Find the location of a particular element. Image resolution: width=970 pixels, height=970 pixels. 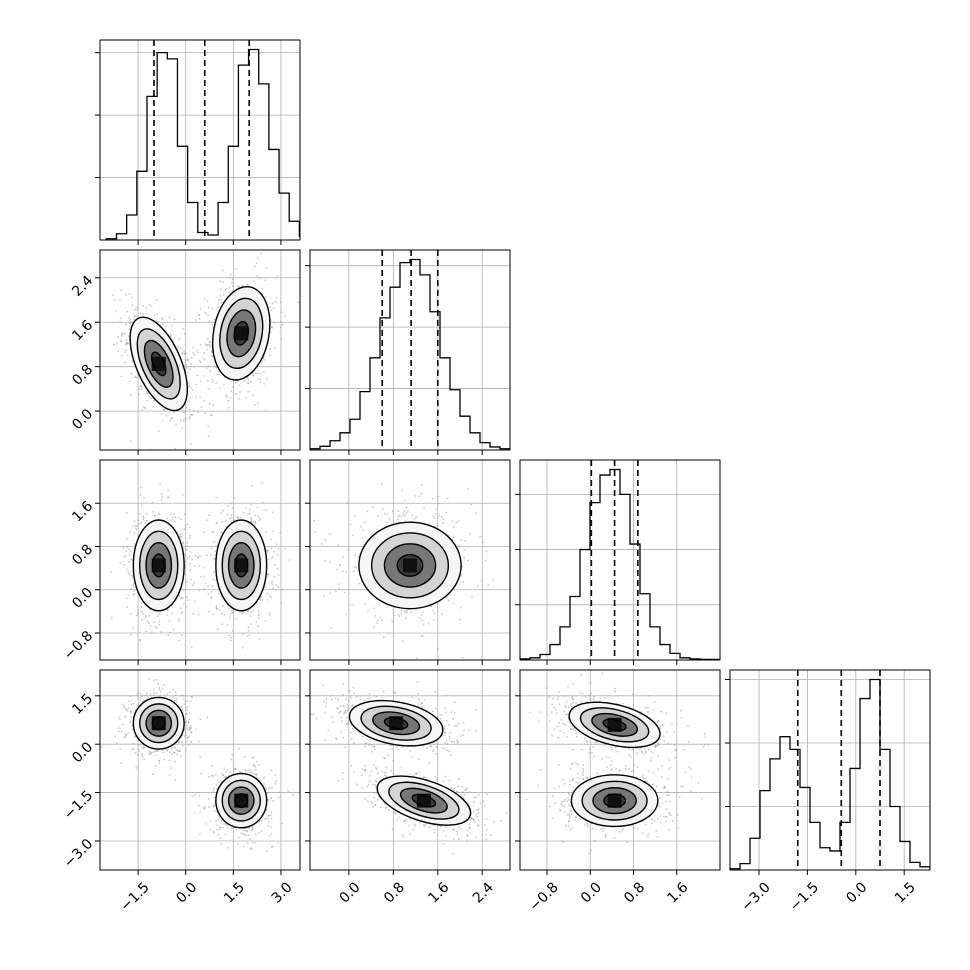

x-tick-label: 0.0 is located at coordinates (350, 892).